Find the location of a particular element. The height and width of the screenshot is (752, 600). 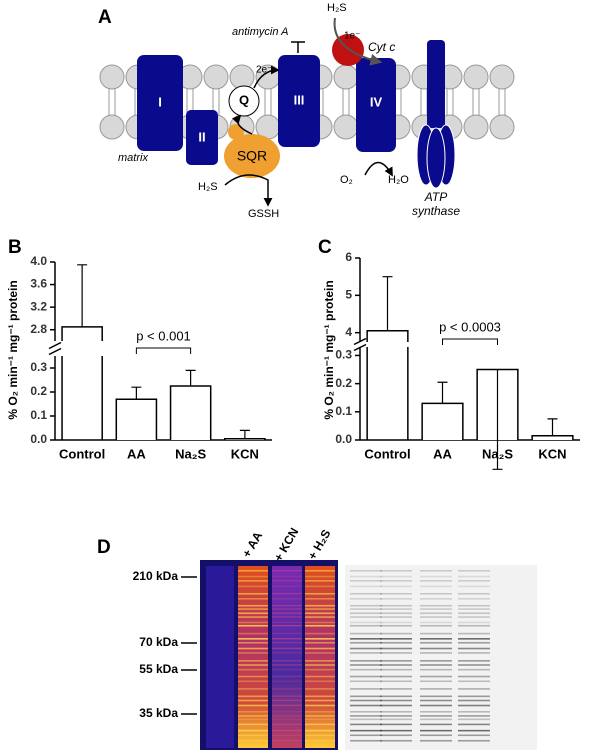

sqr-label: SQR is located at coordinates (252, 156).